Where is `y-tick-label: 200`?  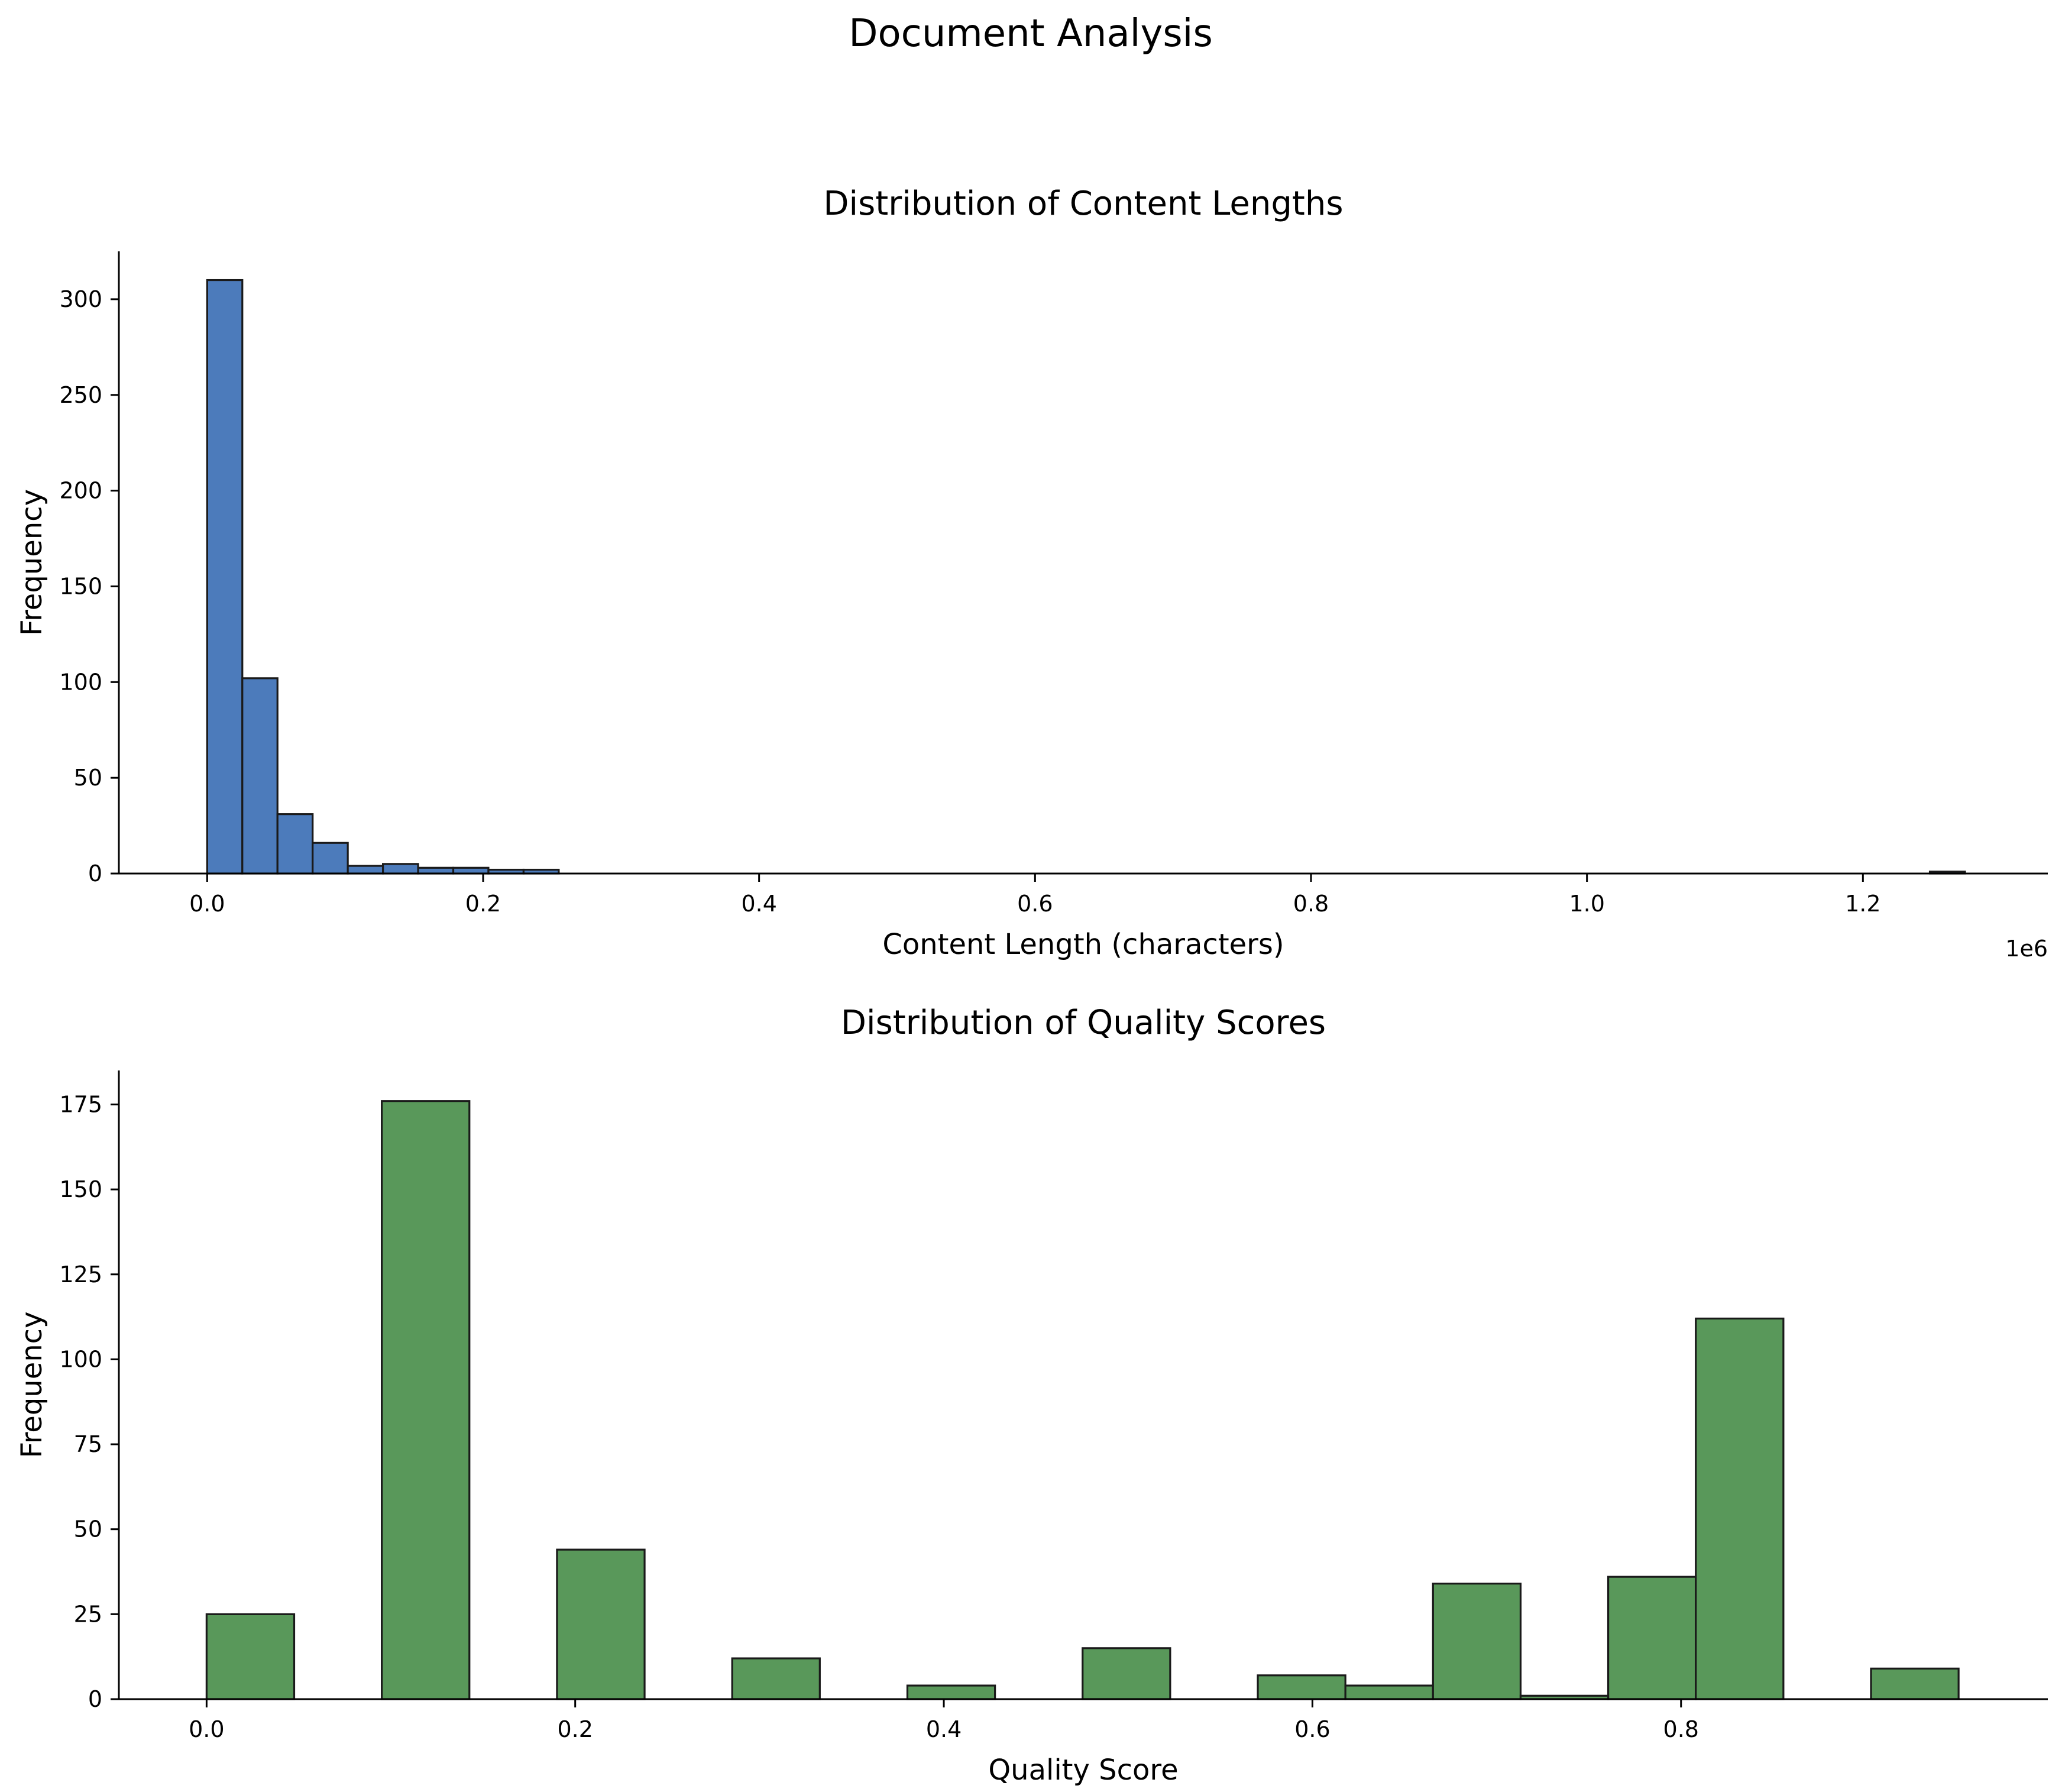 y-tick-label: 200 is located at coordinates (80, 491).